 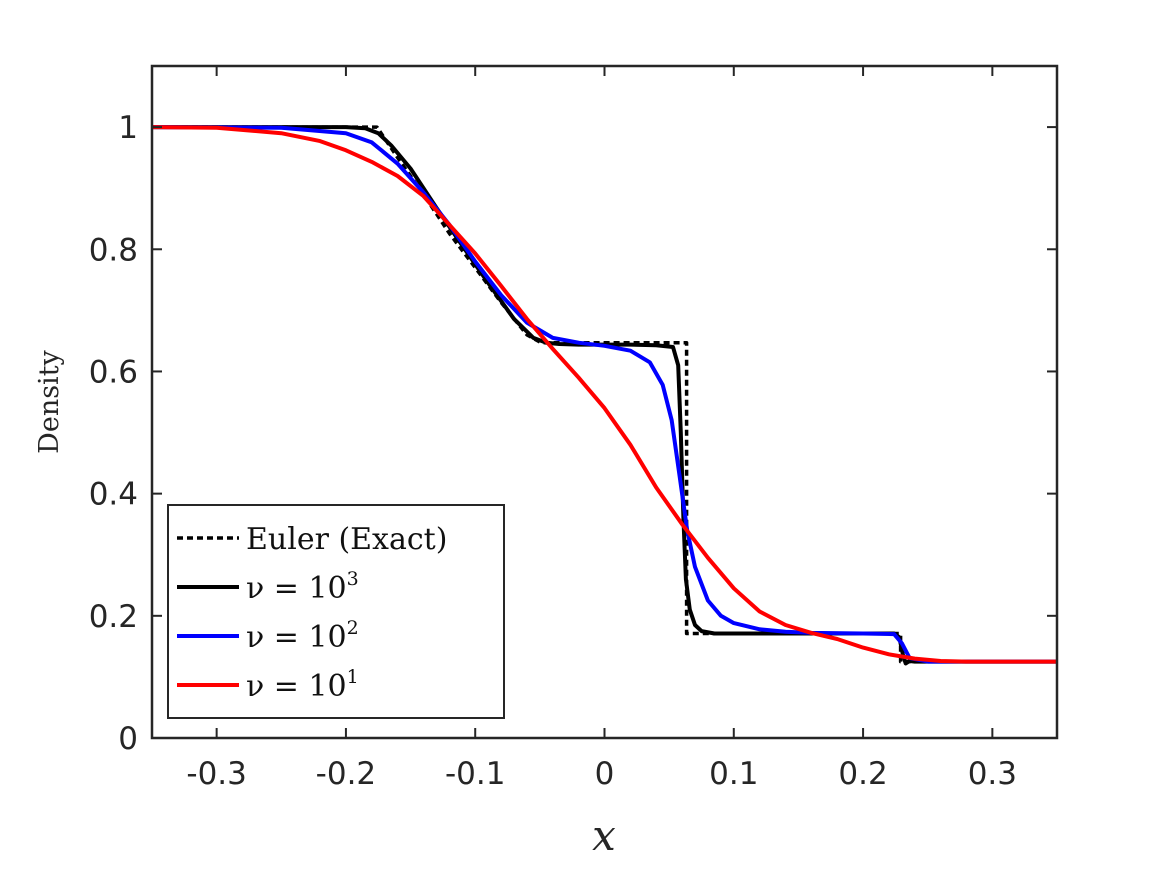 I want to click on x-tick-label: -0.1, so click(x=475, y=774).